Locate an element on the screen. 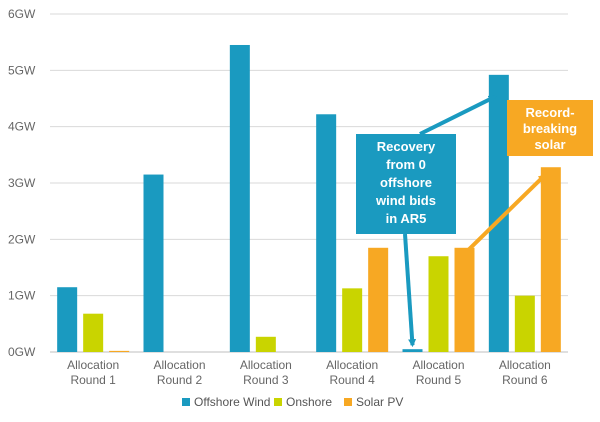 Image resolution: width=600 pixels, height=422 pixels. legend: Offshore Wind Onshore Solar PV is located at coordinates (292, 402).